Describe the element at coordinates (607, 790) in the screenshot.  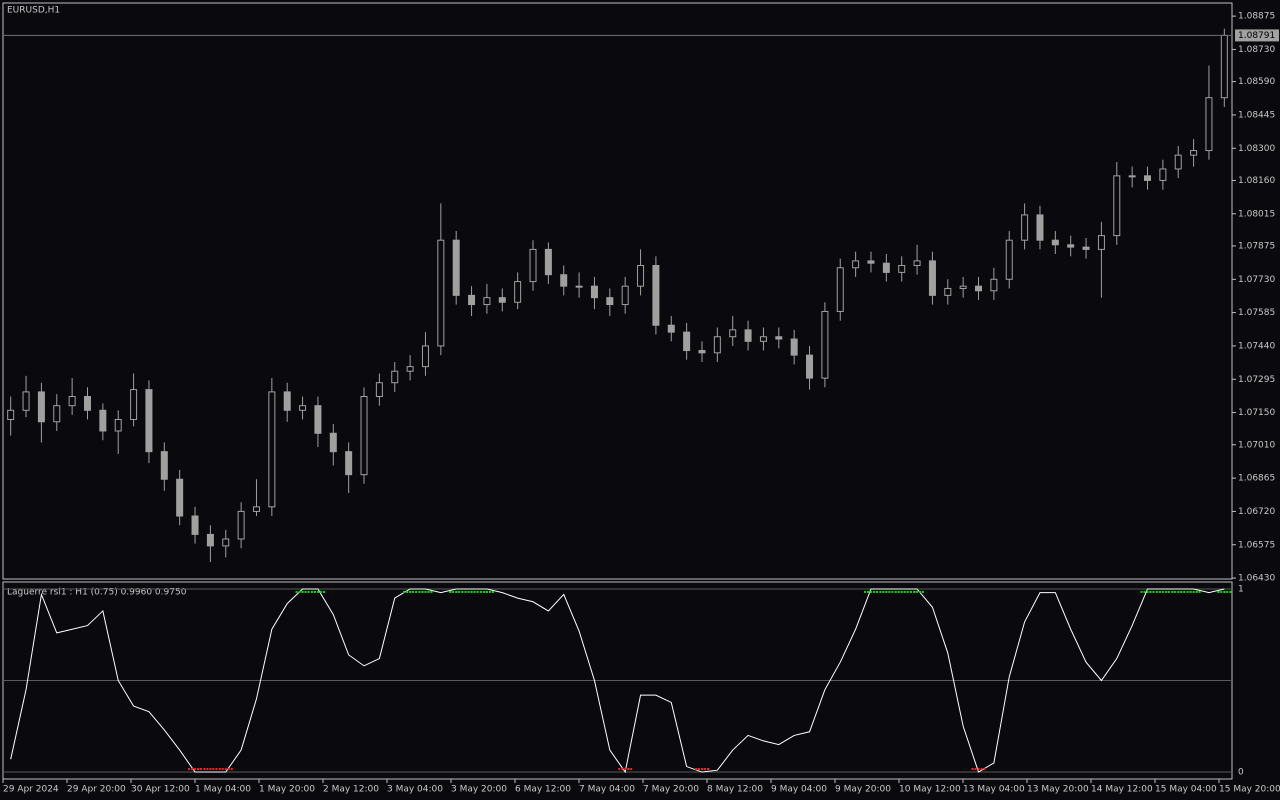
I see `x-tick-label: 7 May 04:00` at that location.